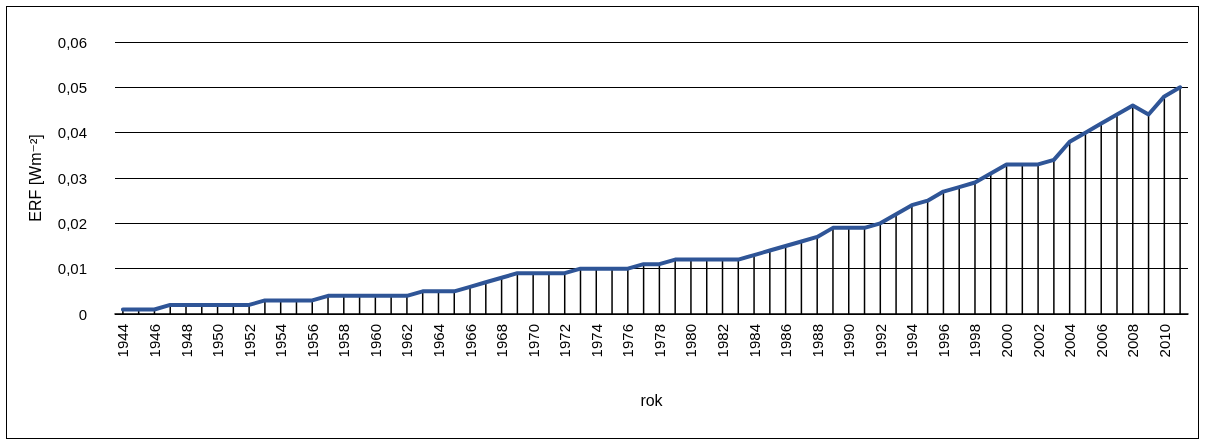  Describe the element at coordinates (691, 341) in the screenshot. I see `x-tick-label: 1980` at that location.